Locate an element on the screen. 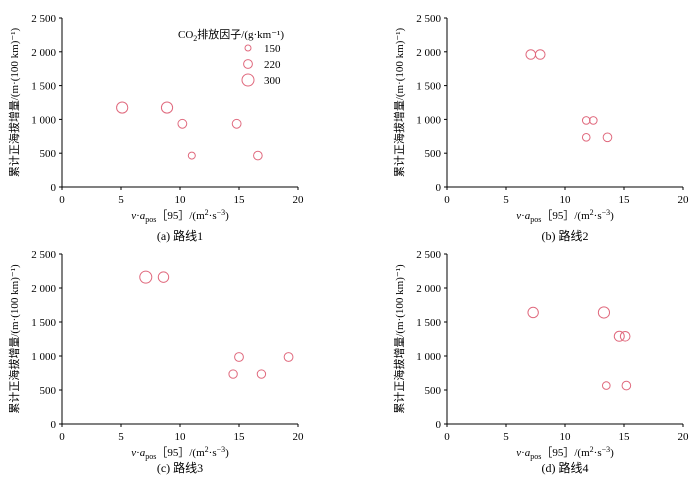 The image size is (700, 493). legend-label: 150 is located at coordinates (272, 49).